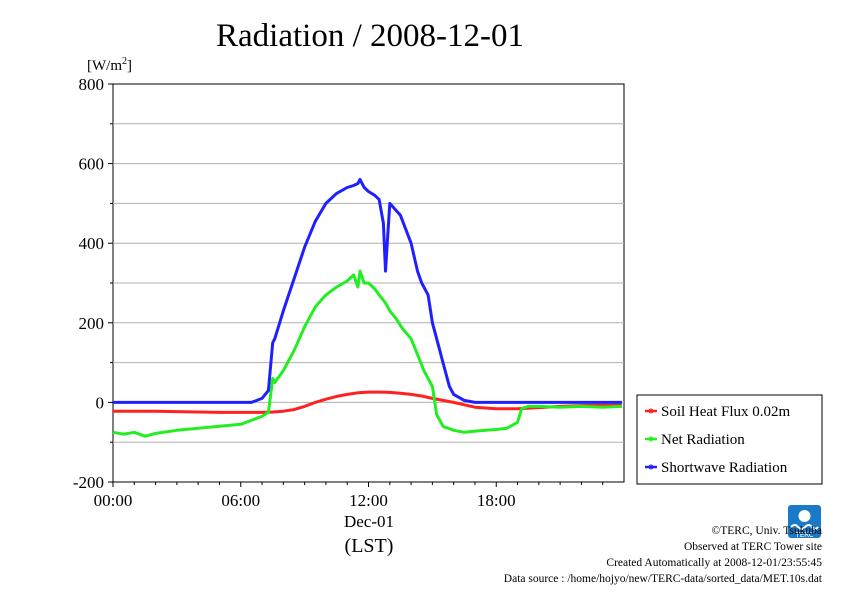 This screenshot has width=842, height=595. I want to click on chart-title: Radiation / 2008-12-01, so click(370, 36).